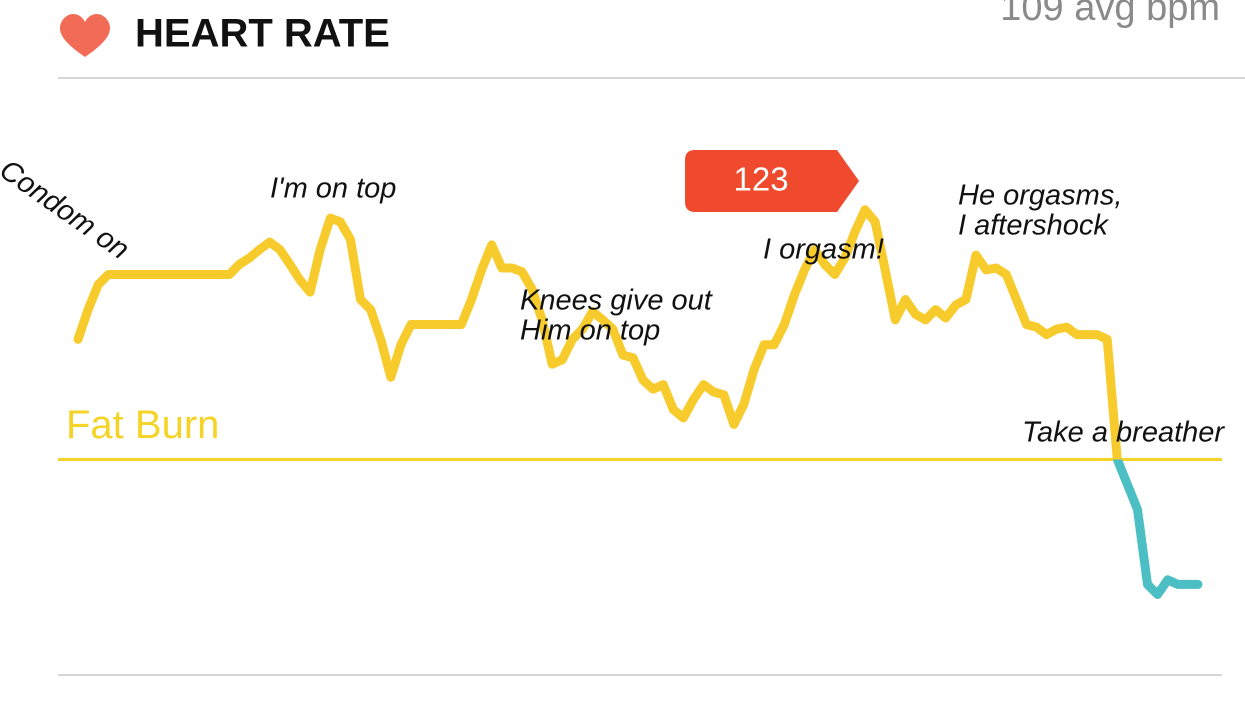 This screenshot has width=1245, height=701. What do you see at coordinates (1040, 196) in the screenshot?
I see `annotation: He orgasms,` at bounding box center [1040, 196].